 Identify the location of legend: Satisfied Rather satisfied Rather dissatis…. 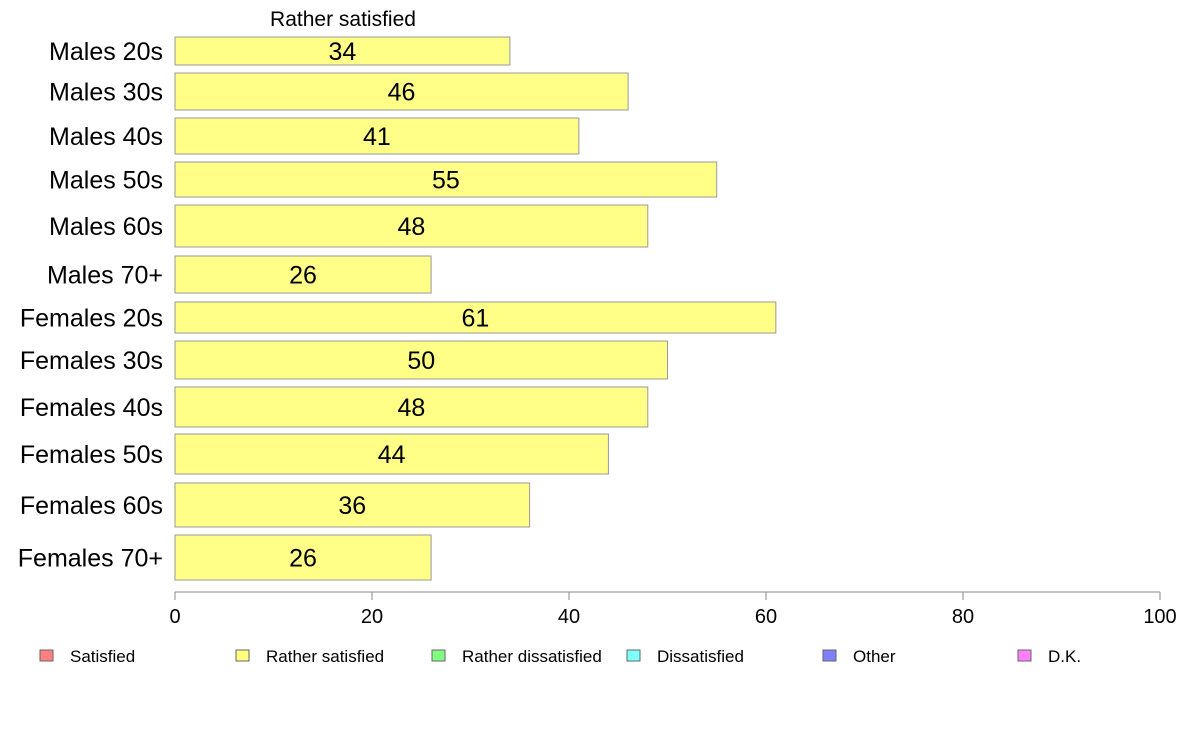
(560, 656).